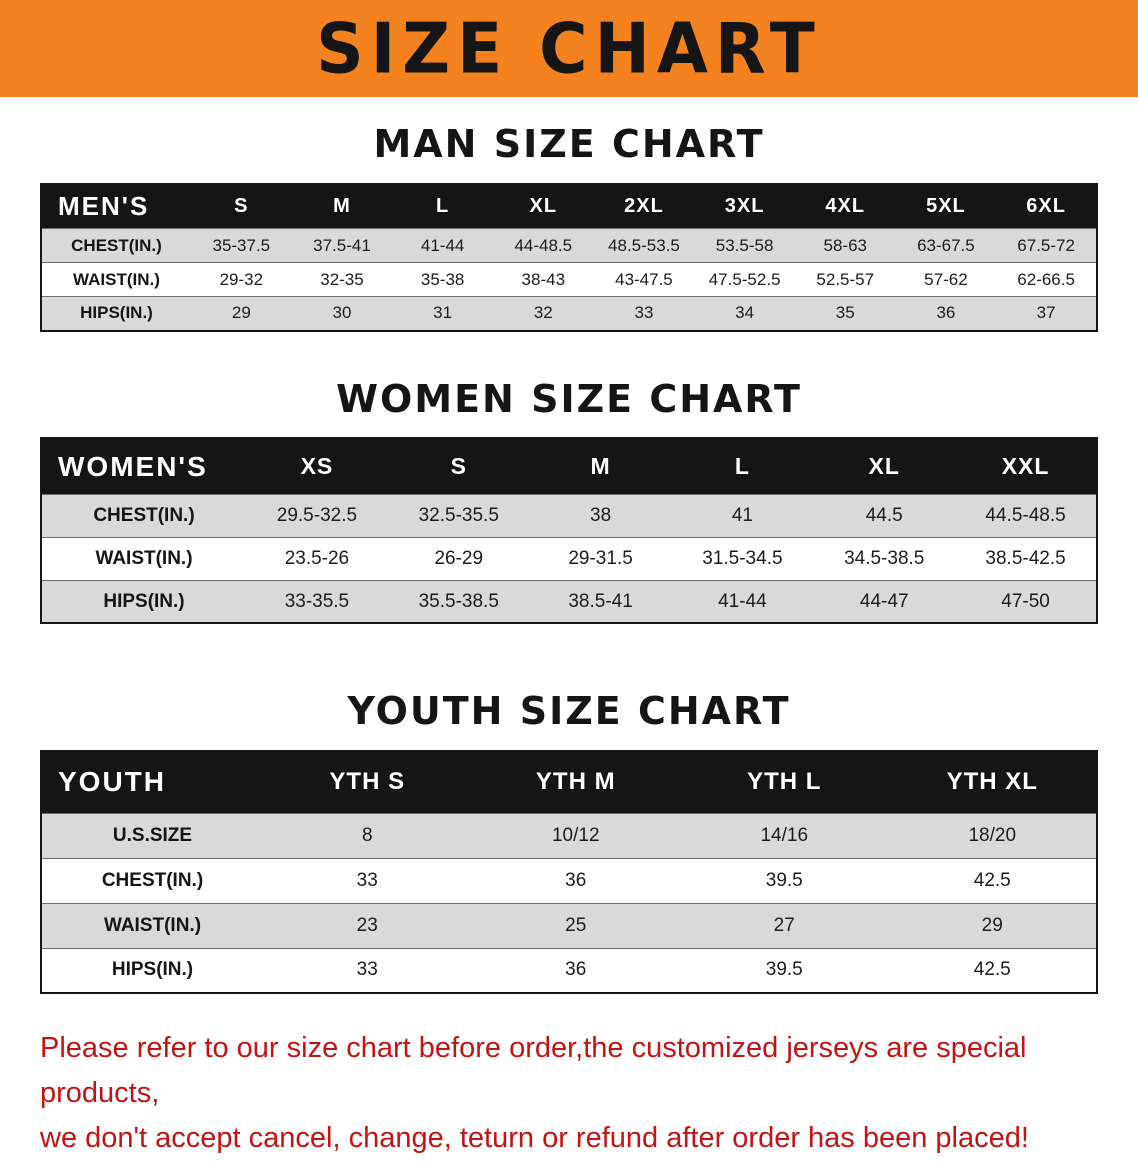  What do you see at coordinates (992, 782) in the screenshot?
I see `size-column-header: YTH XL` at bounding box center [992, 782].